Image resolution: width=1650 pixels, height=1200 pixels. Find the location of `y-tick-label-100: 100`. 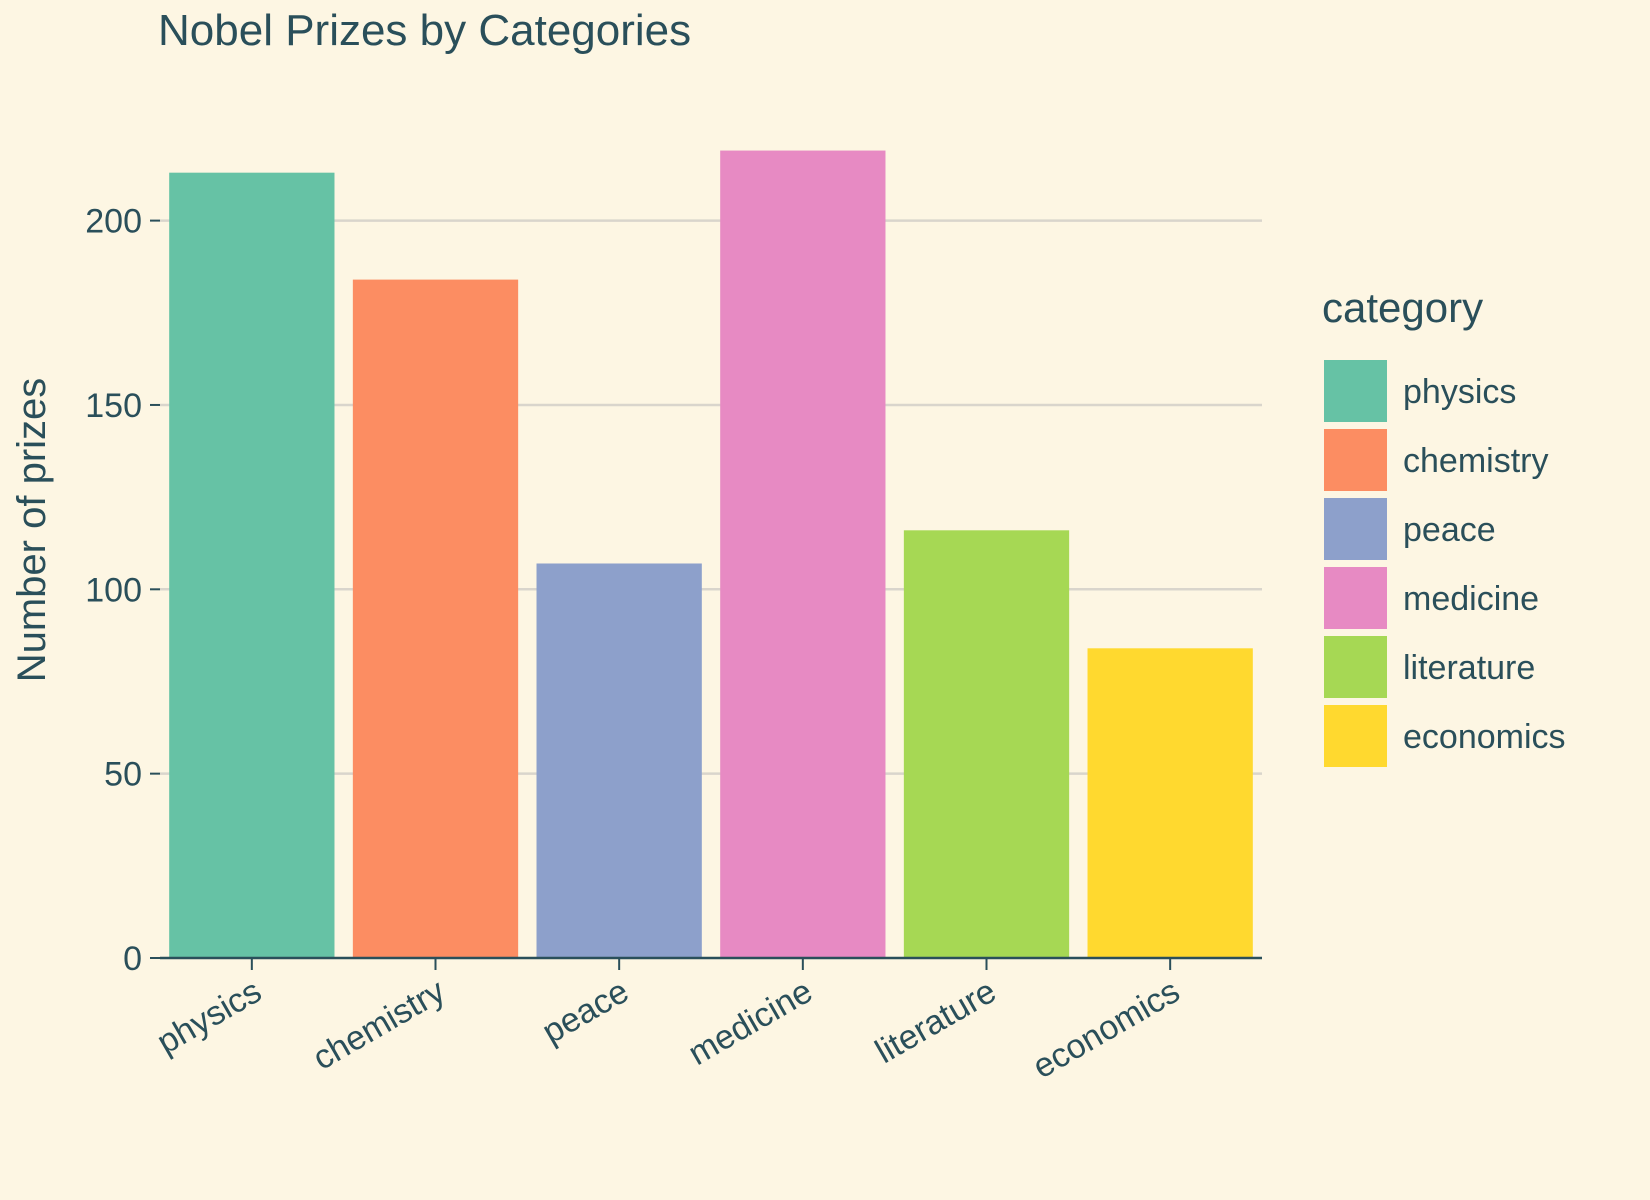

y-tick-label-100: 100 is located at coordinates (113, 590).